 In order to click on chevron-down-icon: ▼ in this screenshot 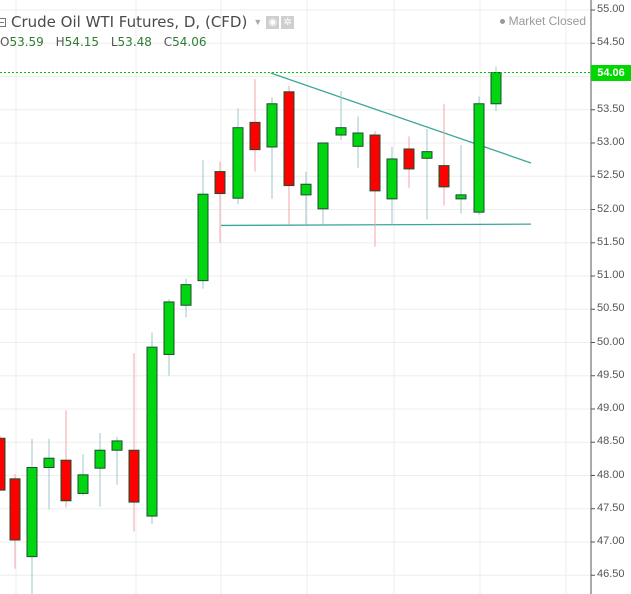, I will do `click(258, 22)`.